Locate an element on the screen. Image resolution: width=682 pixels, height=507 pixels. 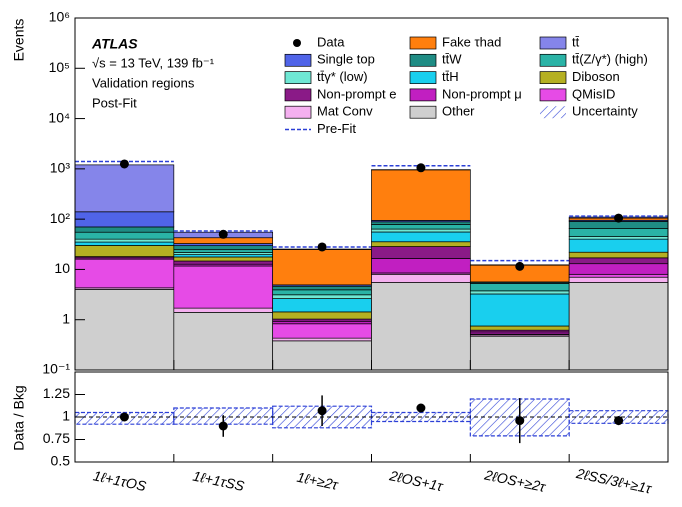
y-tick-label: 10⁴ is located at coordinates (59, 117).